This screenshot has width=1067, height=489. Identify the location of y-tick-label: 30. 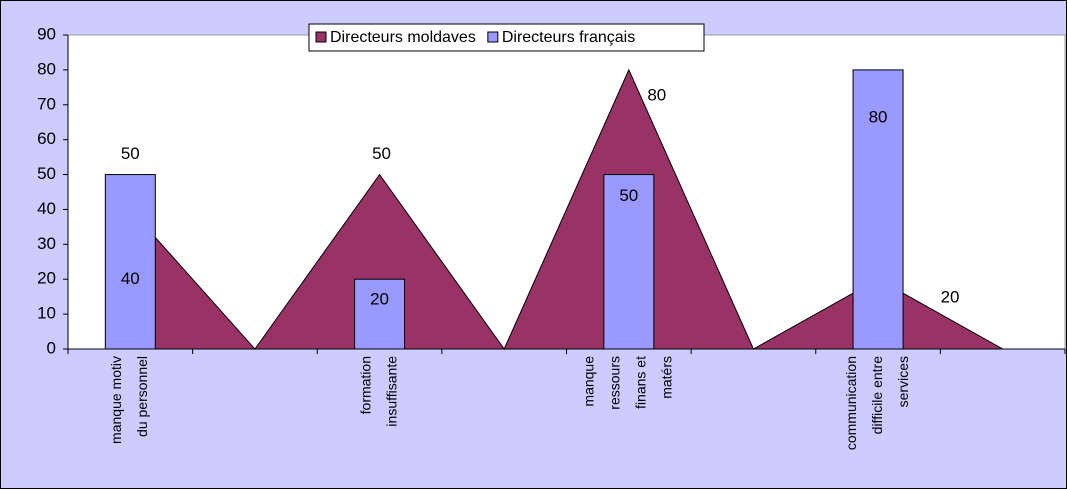
(46, 243).